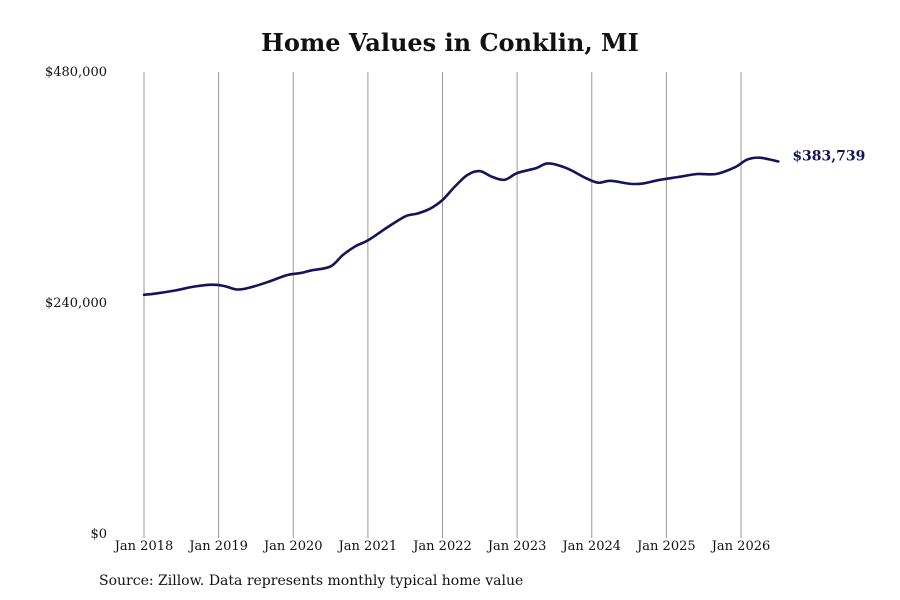 The width and height of the screenshot is (900, 600). Describe the element at coordinates (367, 546) in the screenshot. I see `x-tick-label: Jan 2021` at that location.